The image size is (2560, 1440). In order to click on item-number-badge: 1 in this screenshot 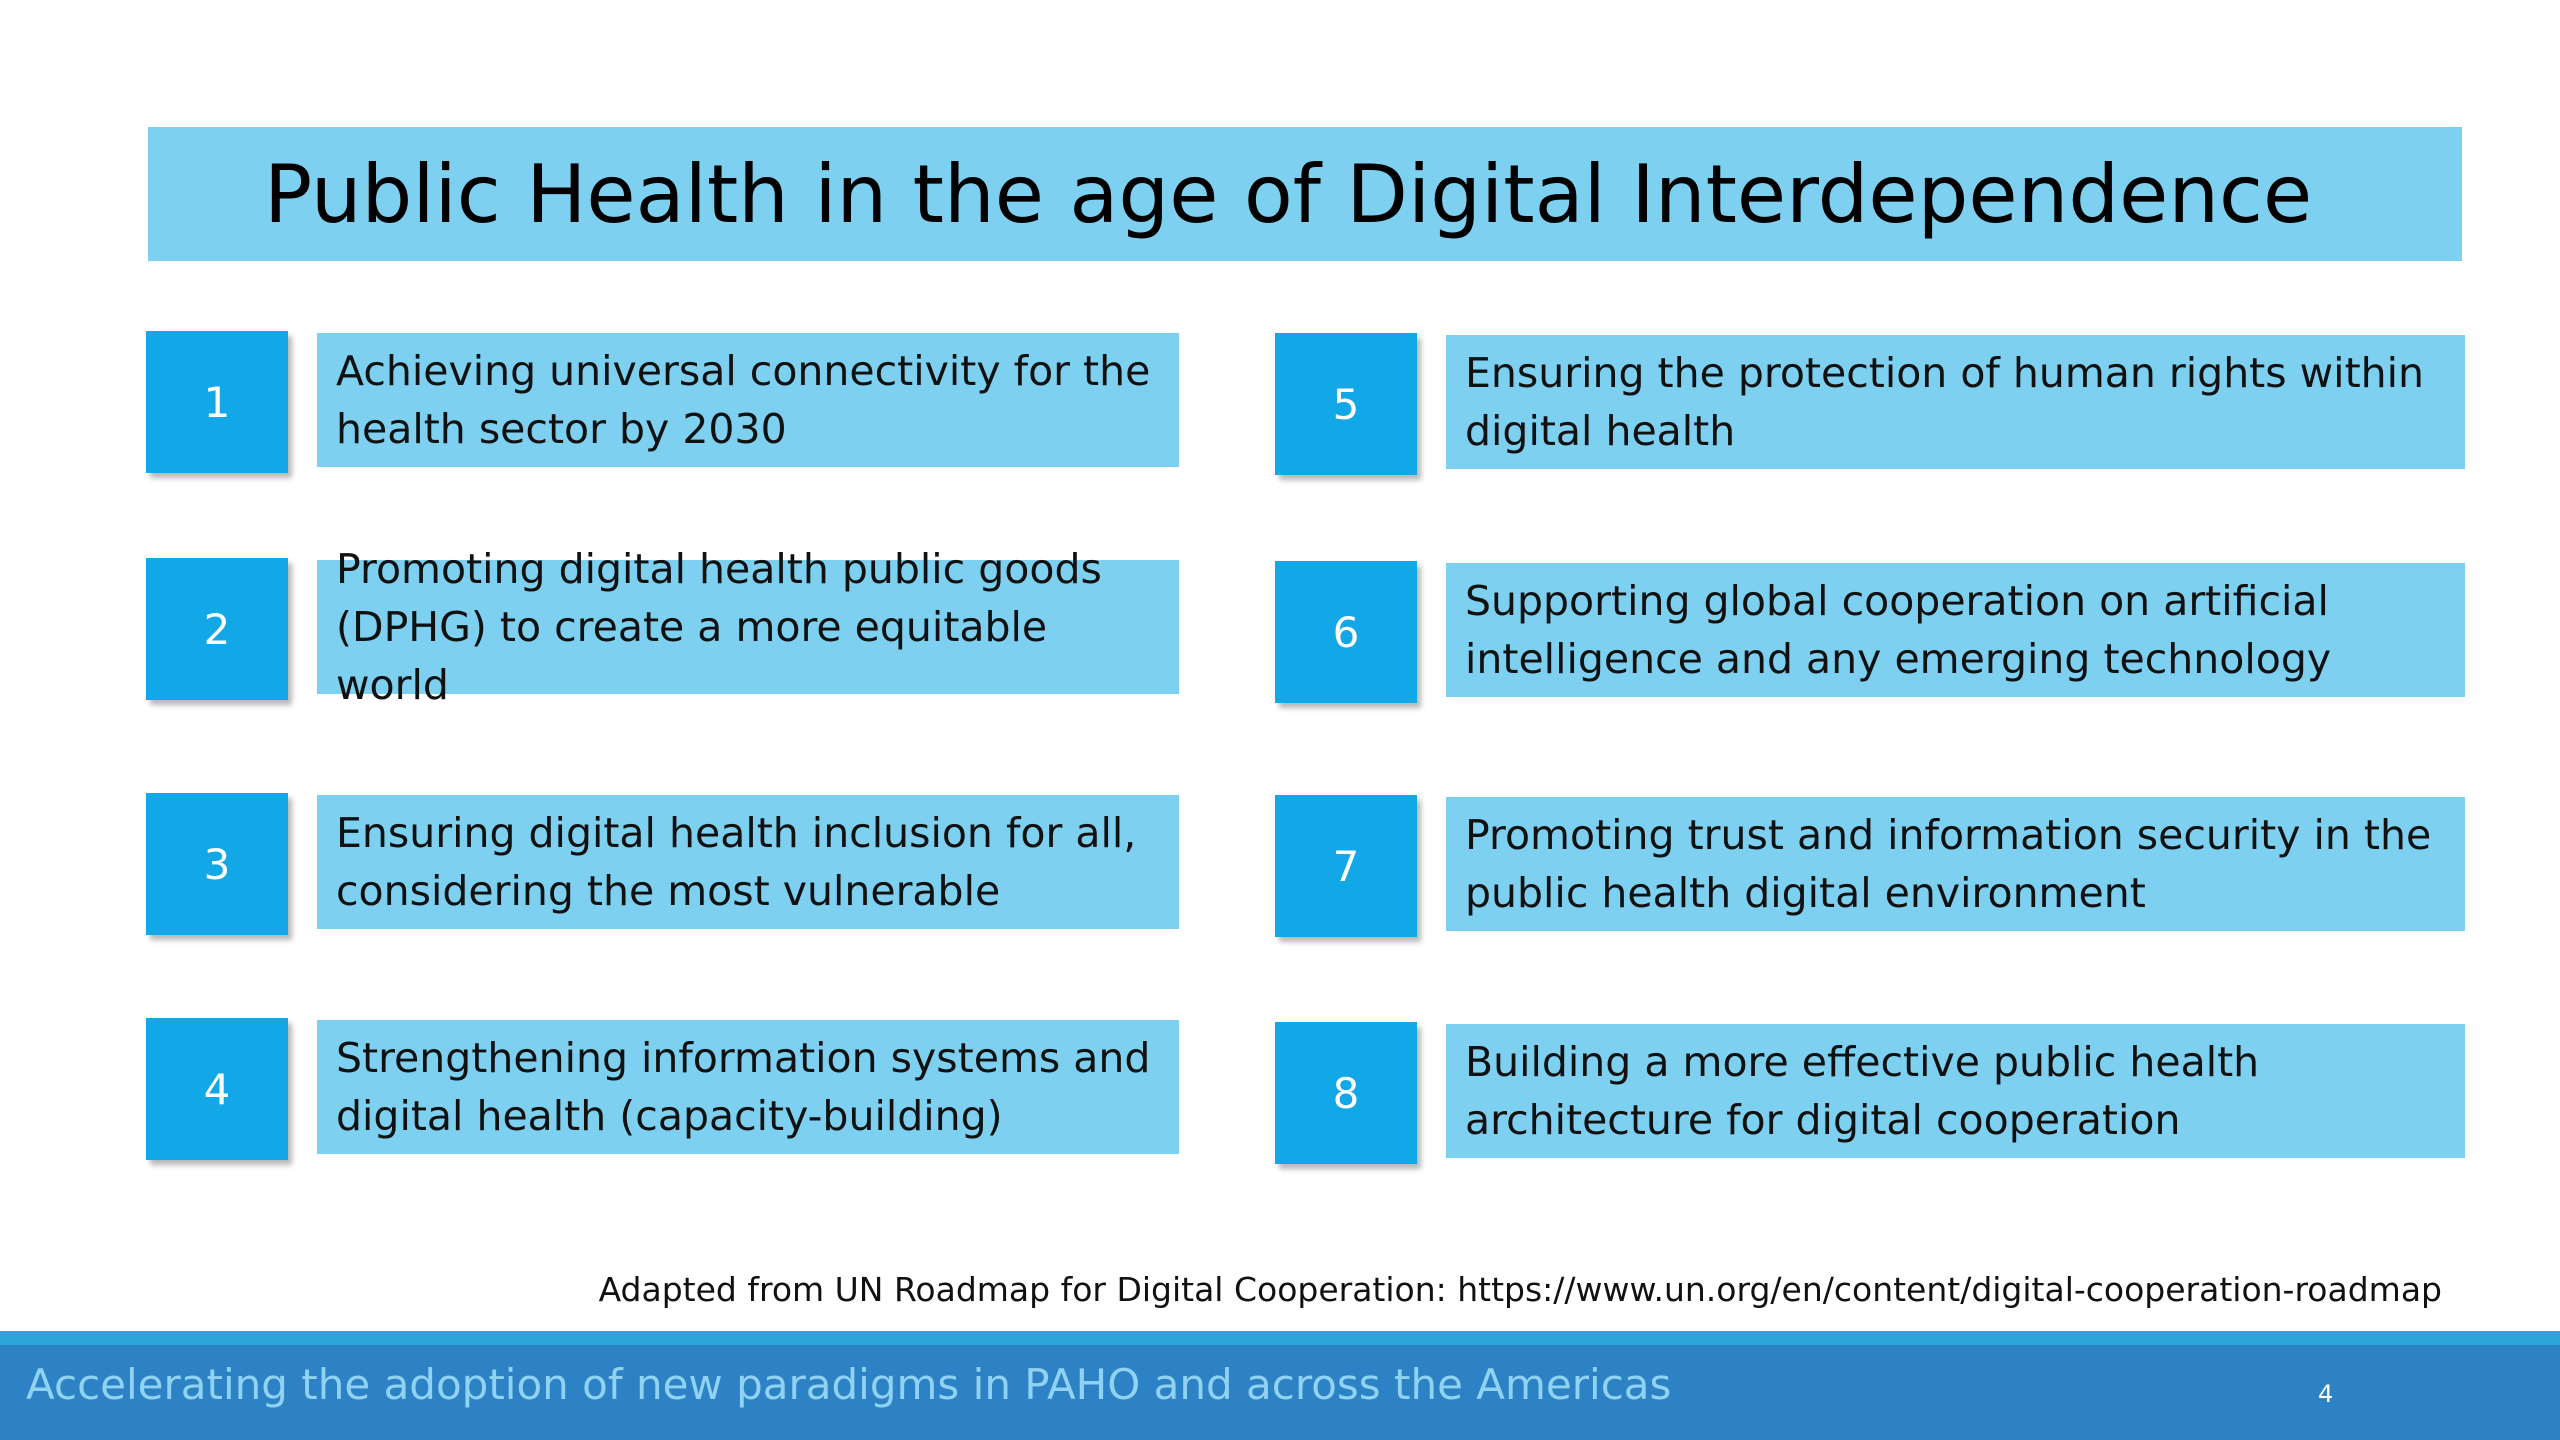, I will do `click(217, 402)`.